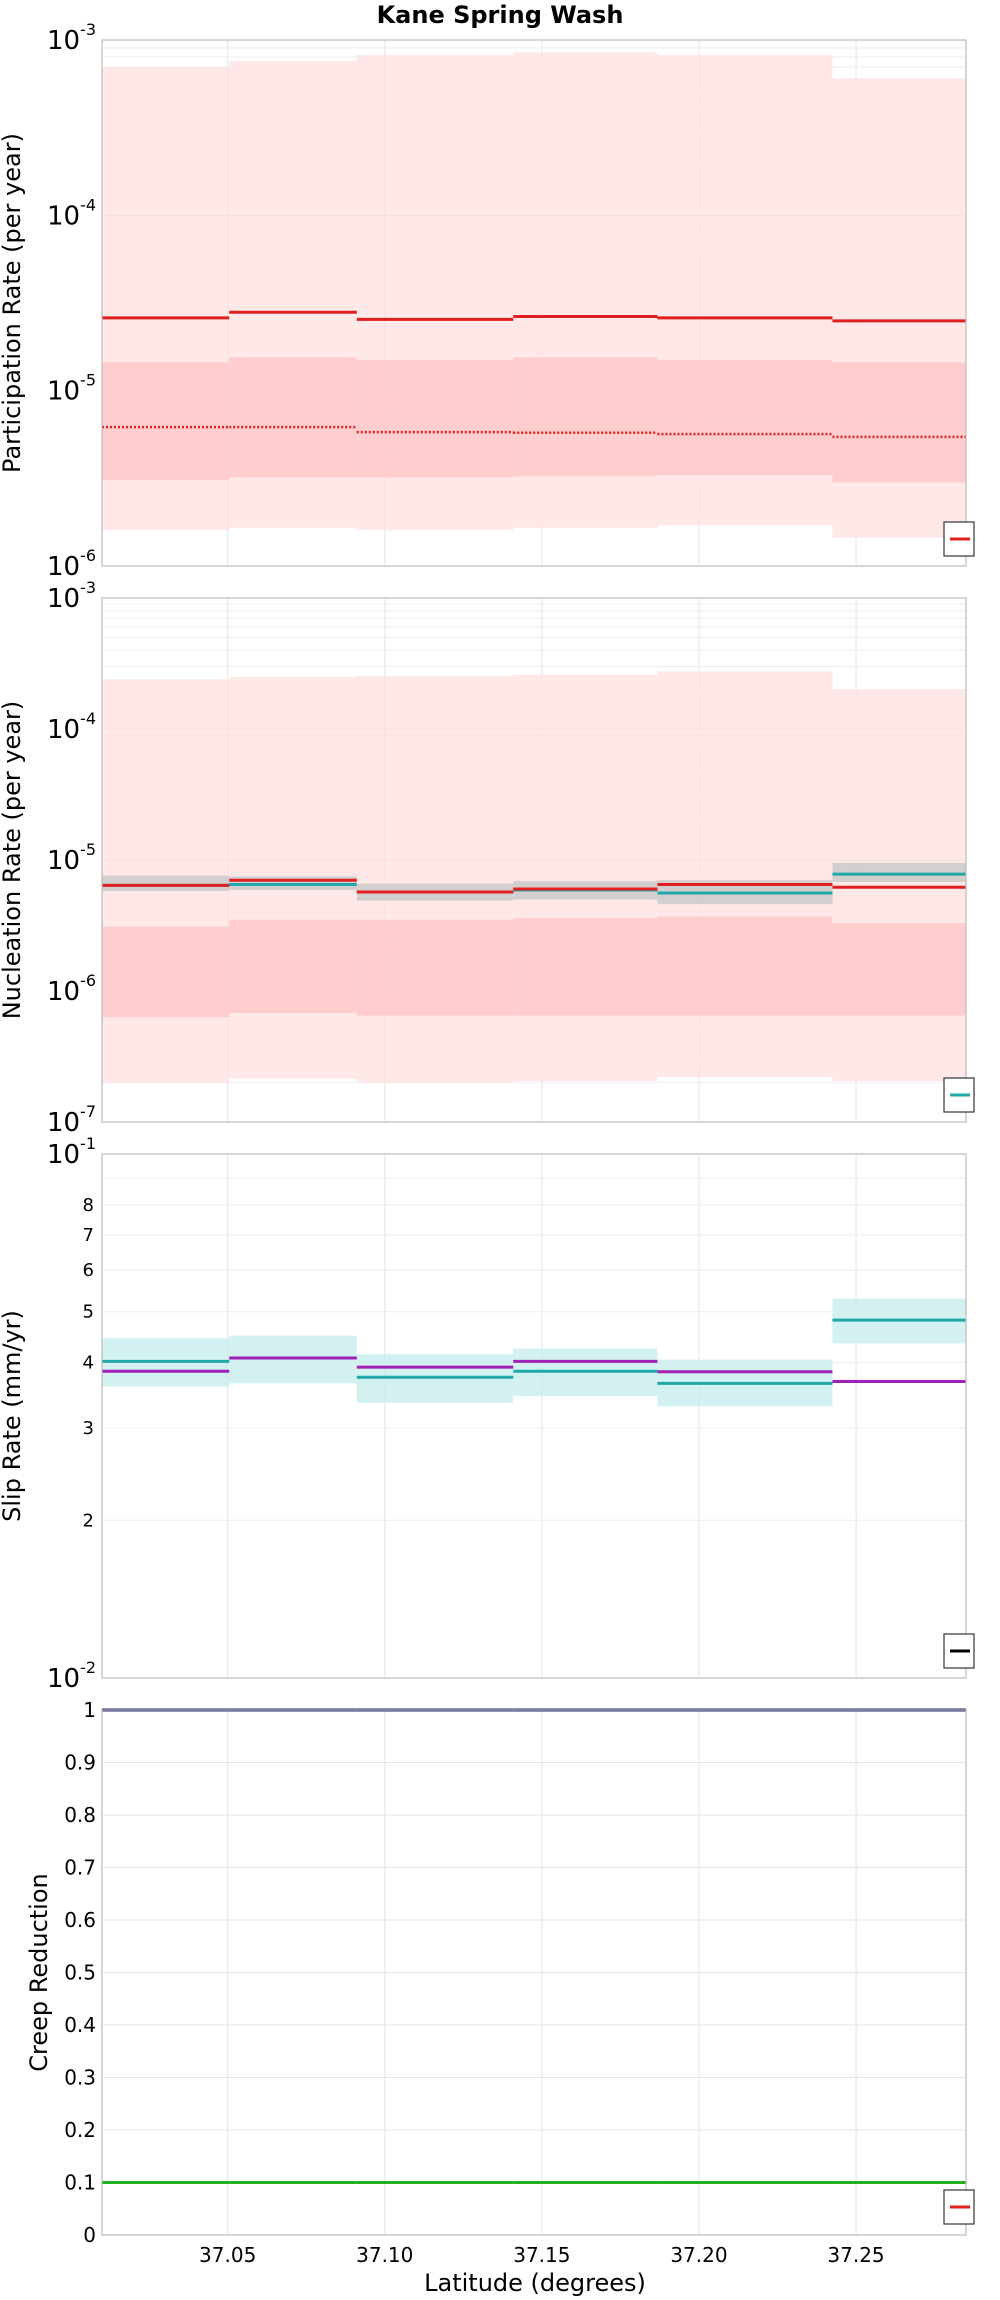 Image resolution: width=1000 pixels, height=2300 pixels. I want to click on x-tick-label: 37.15, so click(541, 2255).